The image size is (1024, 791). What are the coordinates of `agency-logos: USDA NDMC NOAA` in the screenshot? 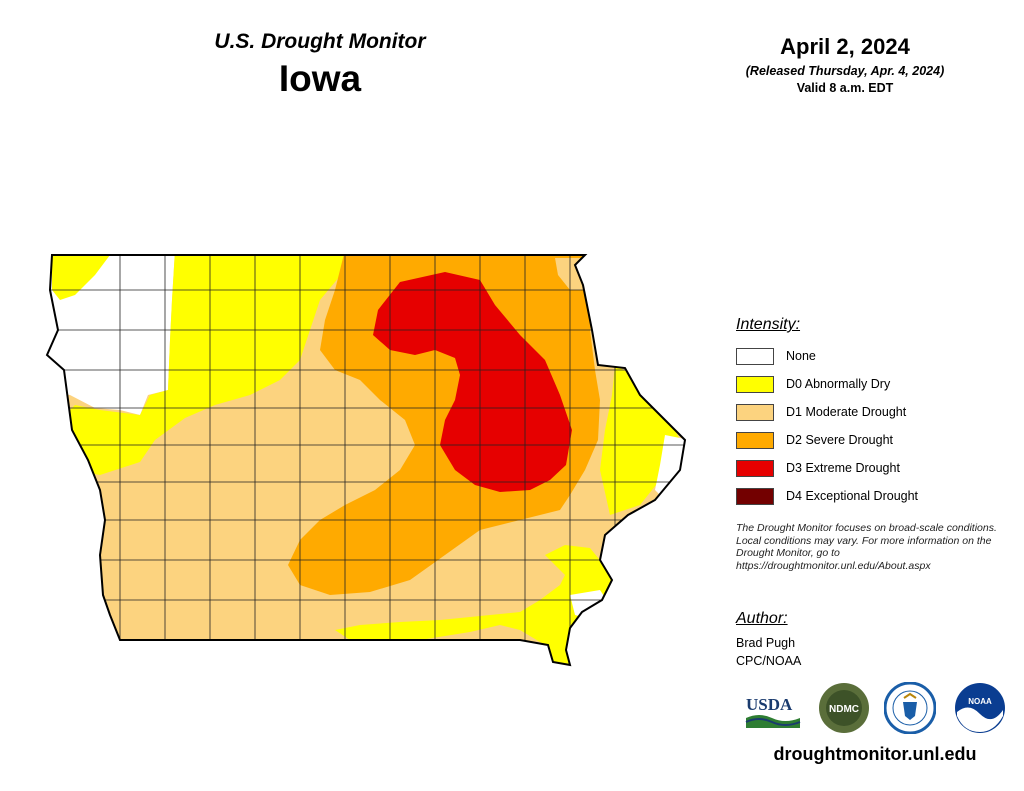 It's located at (878, 712).